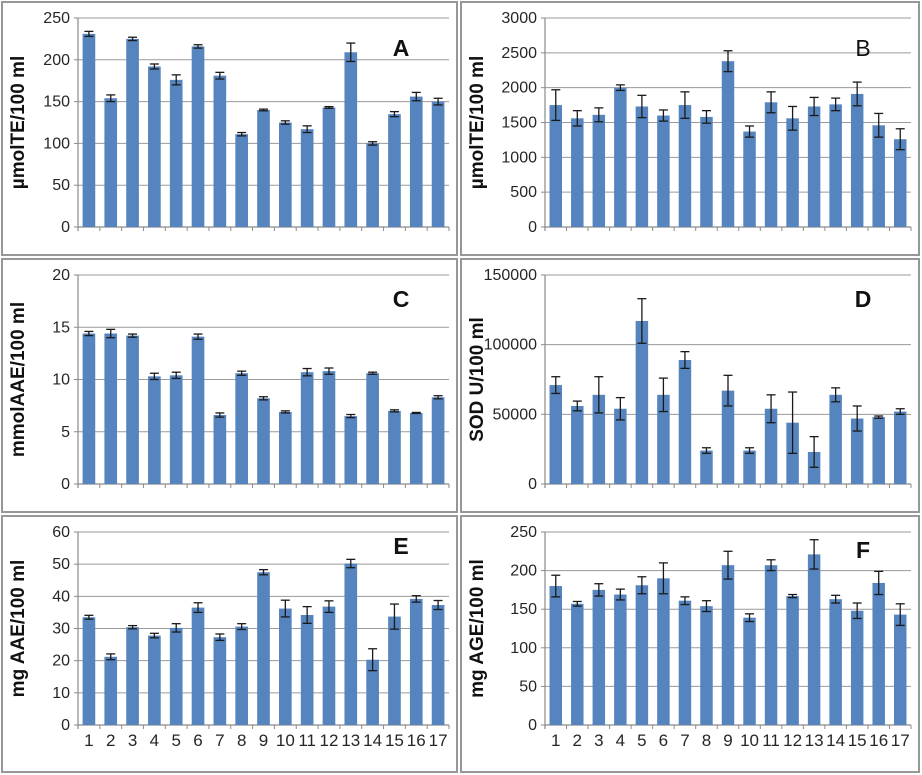 This screenshot has width=922, height=775. I want to click on y-tick-label: 100, so click(56, 143).